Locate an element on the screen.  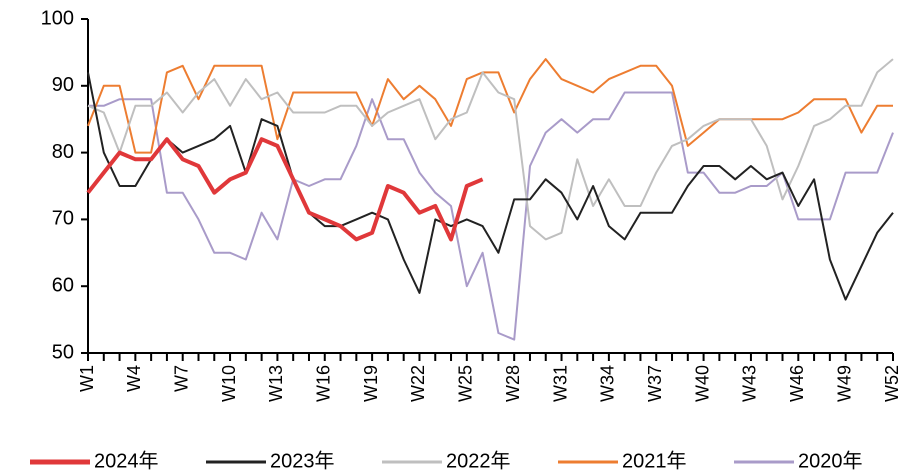
x-tick-label: W19 is located at coordinates (371, 383).